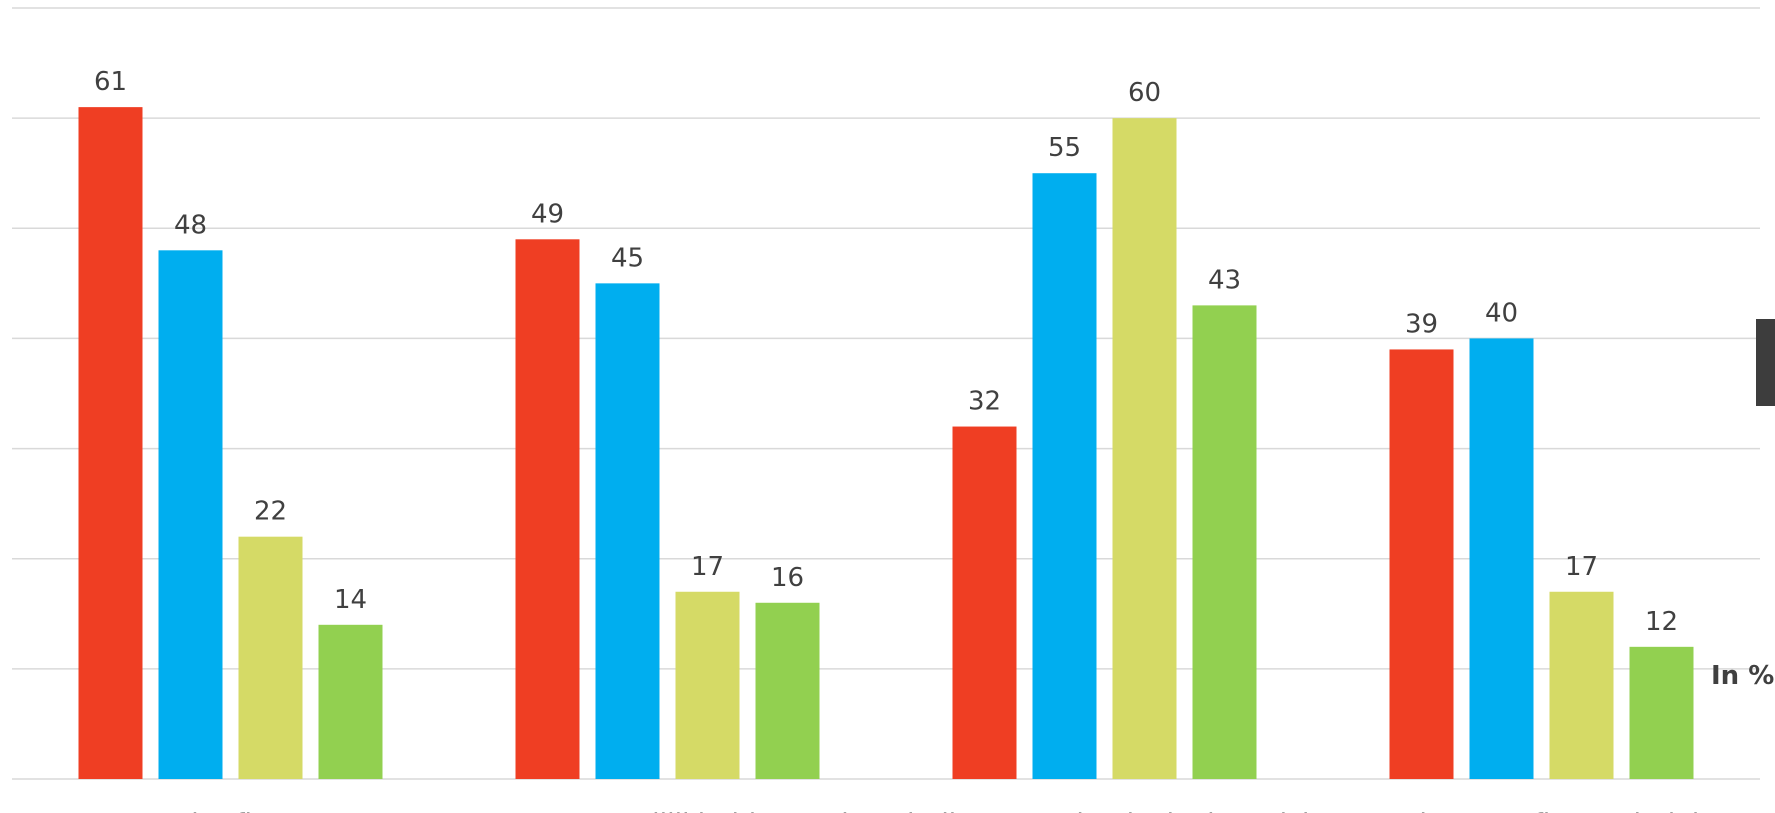 The image size is (1775, 813). What do you see at coordinates (1064, 148) in the screenshot?
I see `value-label: 55` at bounding box center [1064, 148].